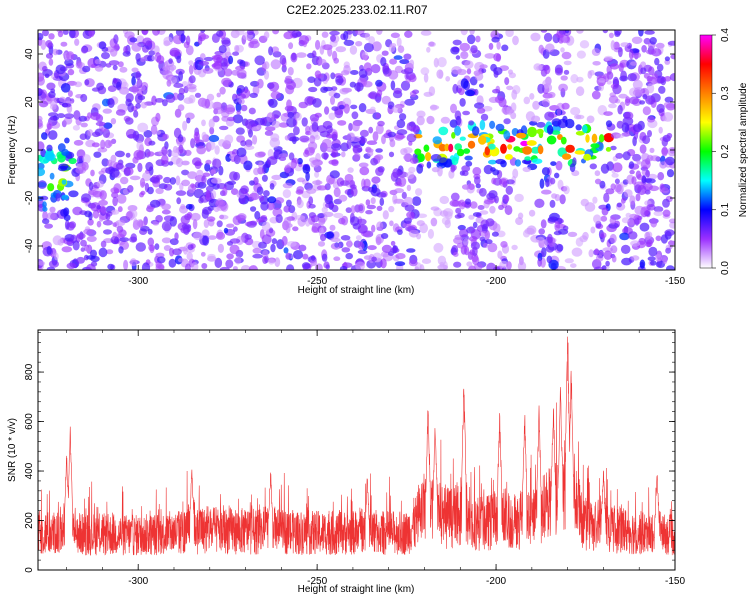 The image size is (750, 600). Describe the element at coordinates (725, 93) in the screenshot. I see `colorbar-tick-label: 0.3` at that location.